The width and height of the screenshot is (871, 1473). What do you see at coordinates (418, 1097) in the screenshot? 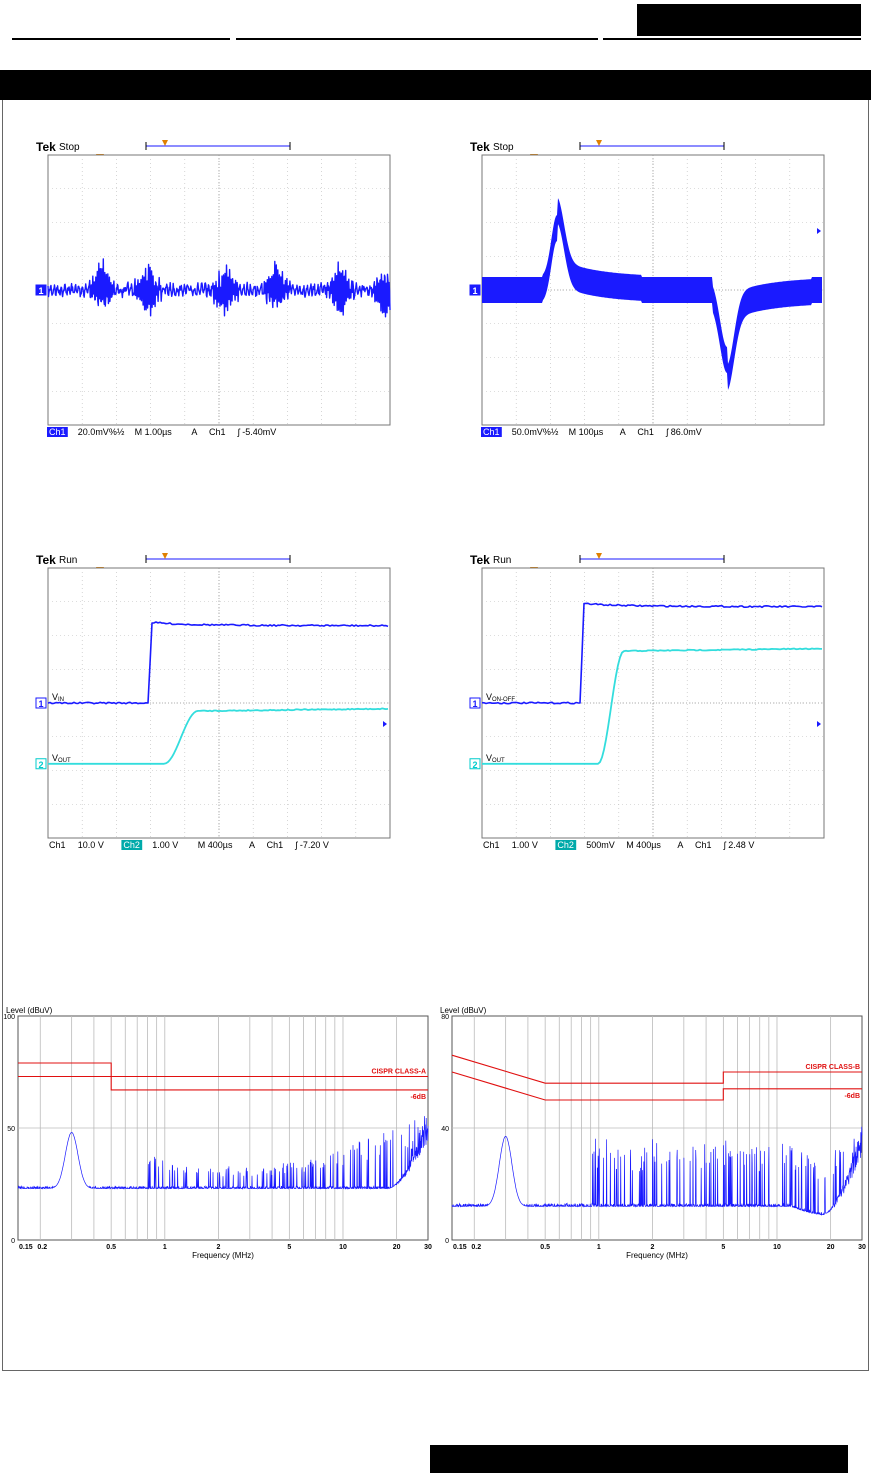
I see `limit-line-label: -6dB` at bounding box center [418, 1097].